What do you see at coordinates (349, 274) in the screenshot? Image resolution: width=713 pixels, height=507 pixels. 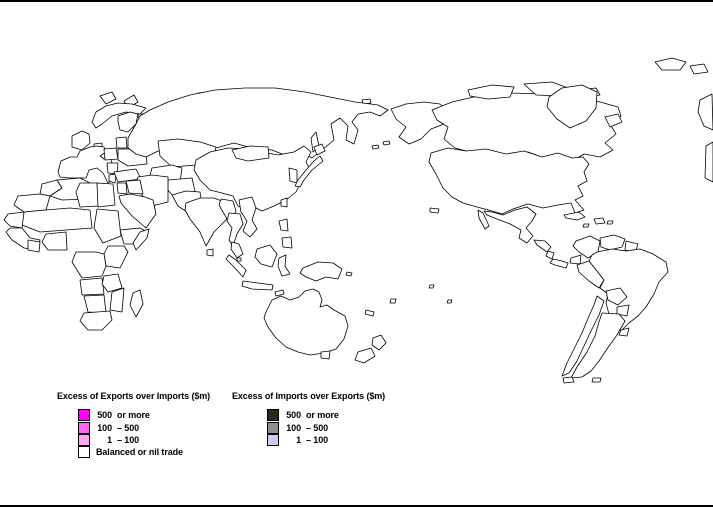 I see `region-solomons` at bounding box center [349, 274].